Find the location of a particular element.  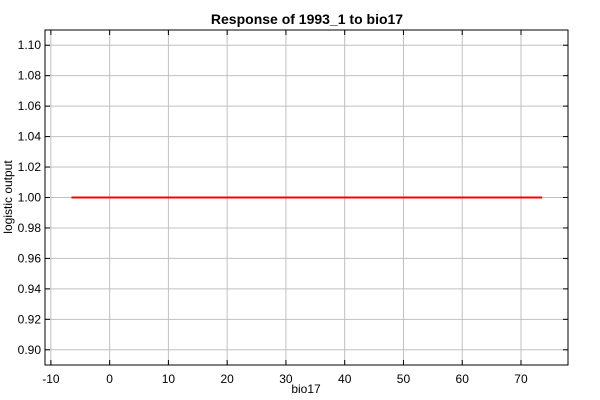

y-tick-label: 0.96 is located at coordinates (30, 258).